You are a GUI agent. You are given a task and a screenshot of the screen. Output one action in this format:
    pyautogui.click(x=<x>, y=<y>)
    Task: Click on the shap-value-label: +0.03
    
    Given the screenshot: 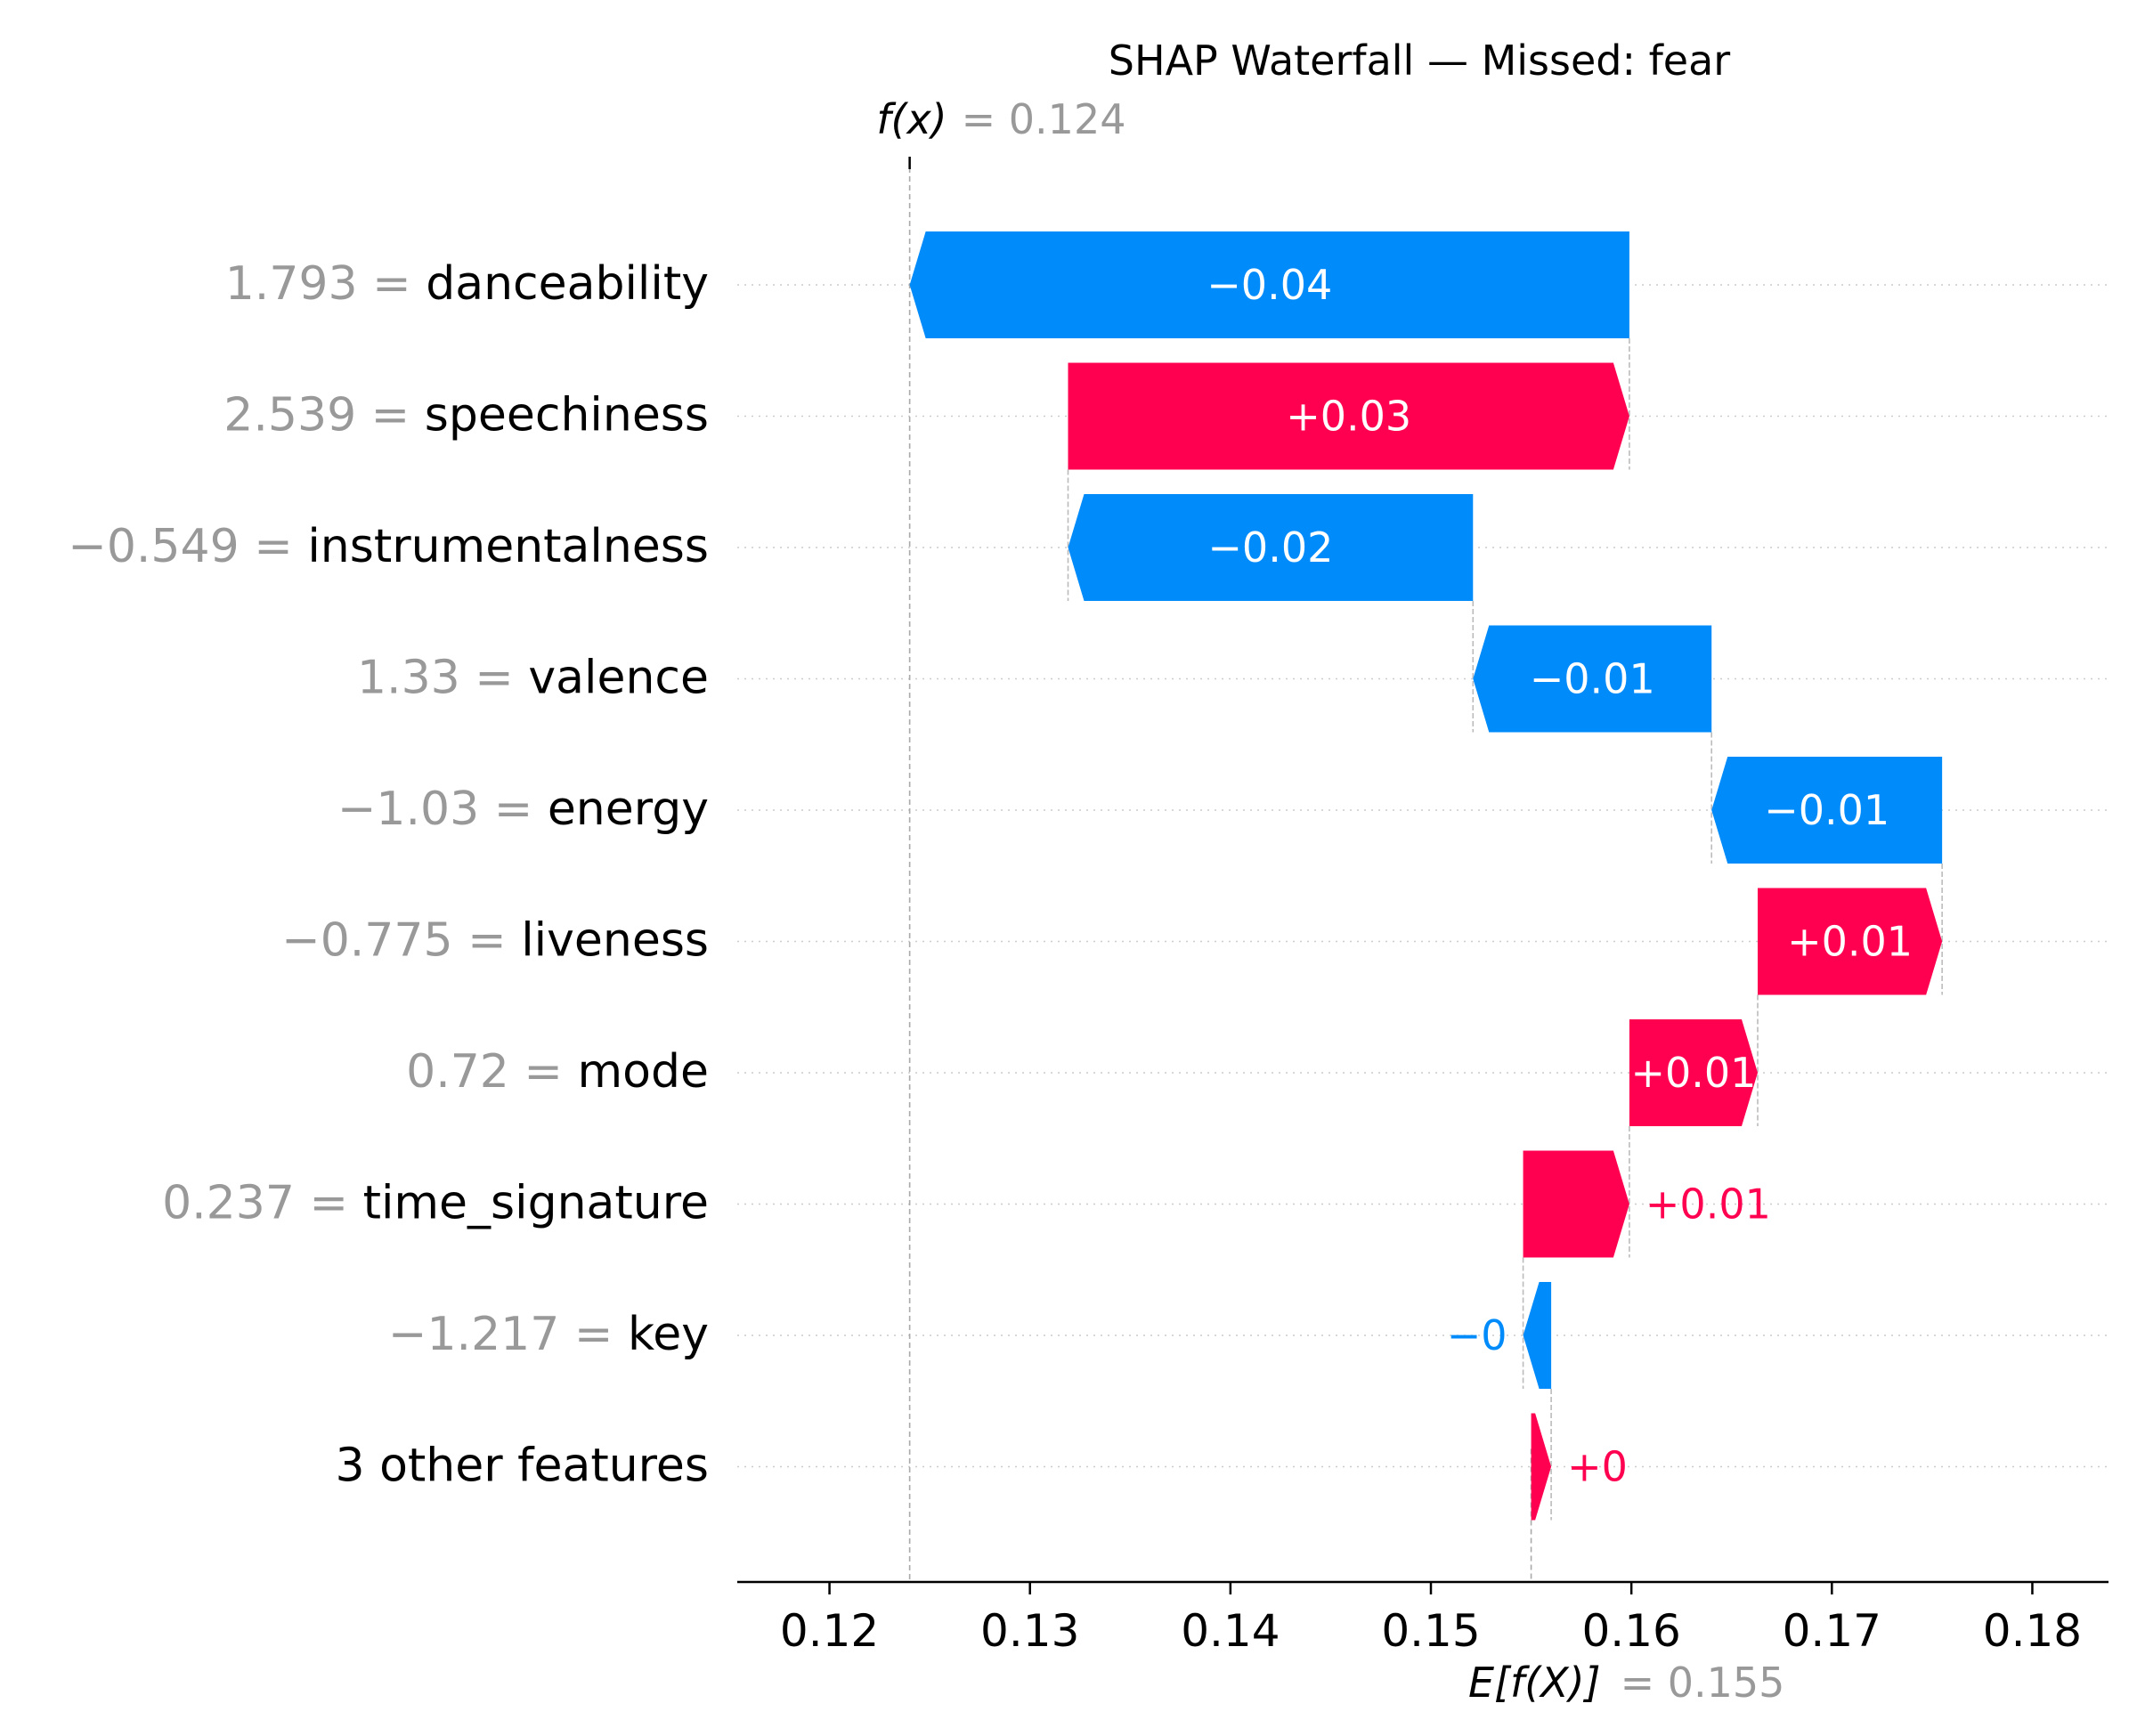 What is the action you would take?
    pyautogui.click(x=1348, y=417)
    